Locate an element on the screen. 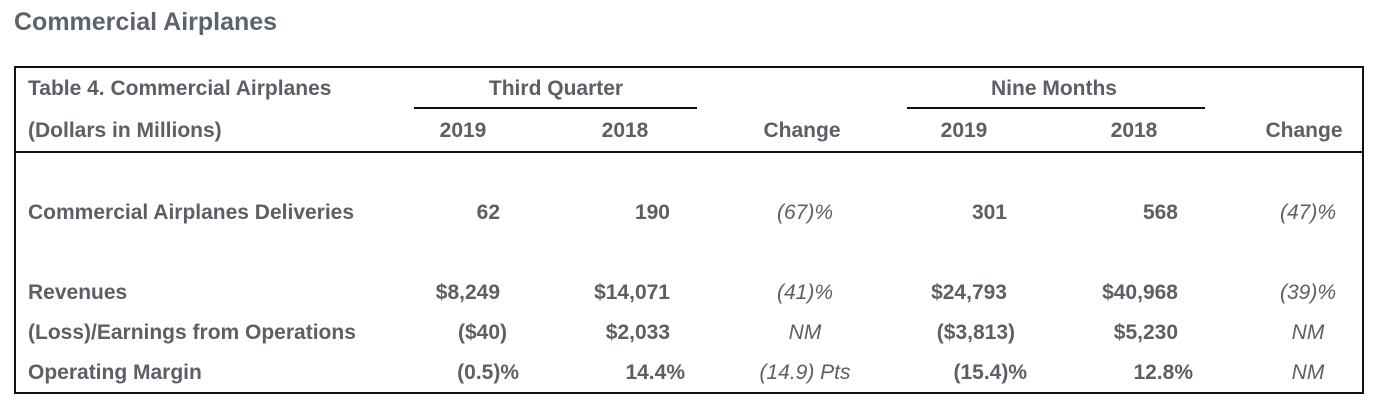  cell-nm-2018: 568 is located at coordinates (1160, 212).